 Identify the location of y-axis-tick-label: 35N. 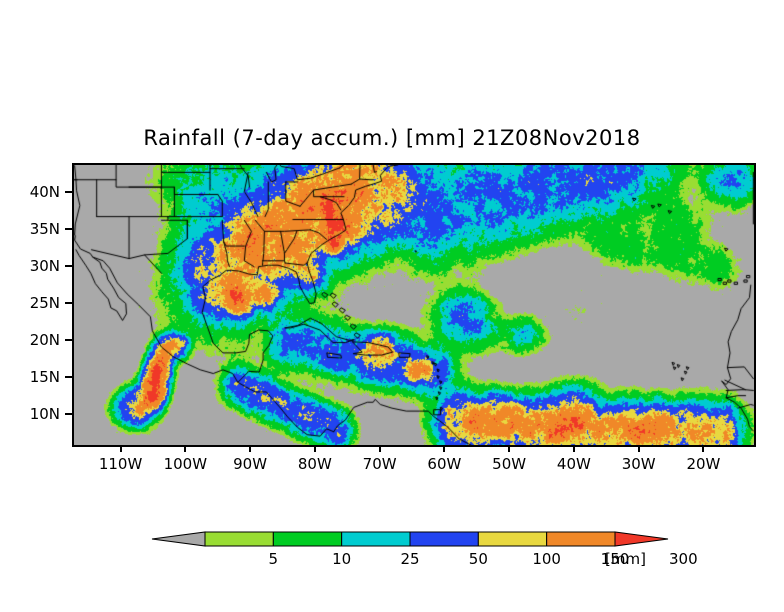
(44, 229).